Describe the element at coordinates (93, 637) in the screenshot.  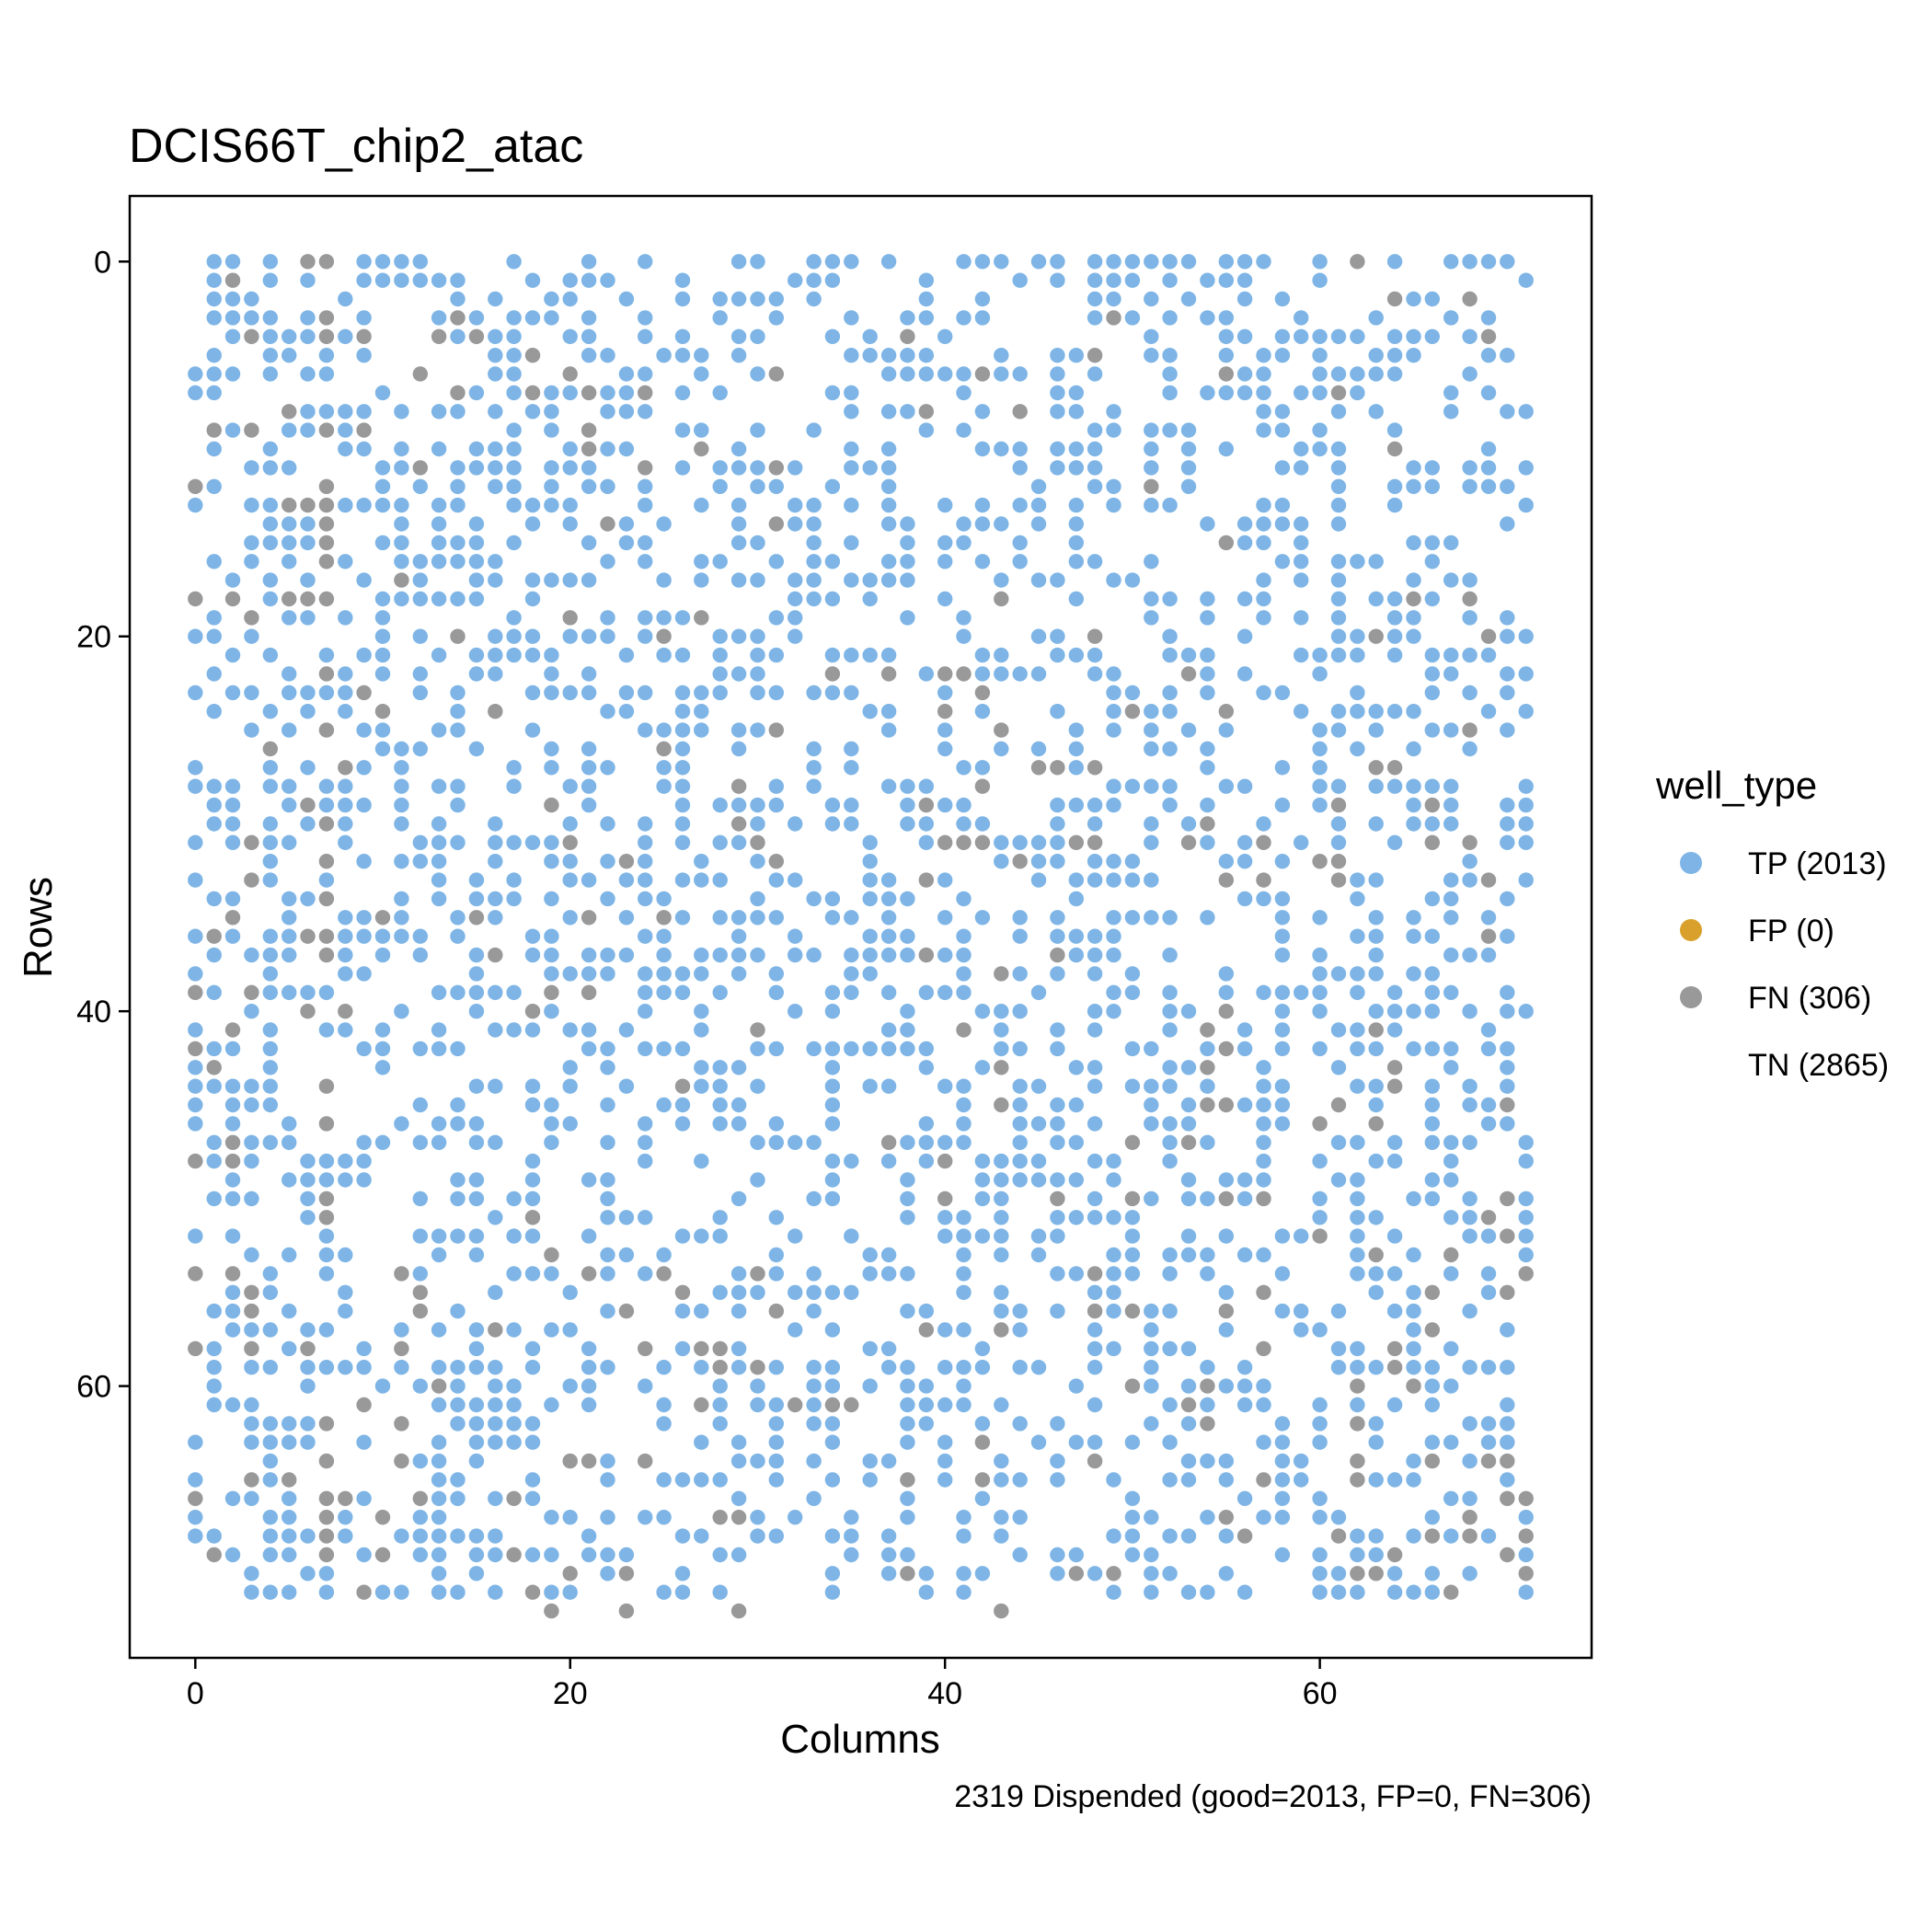
I see `y-tick-label: 20` at that location.